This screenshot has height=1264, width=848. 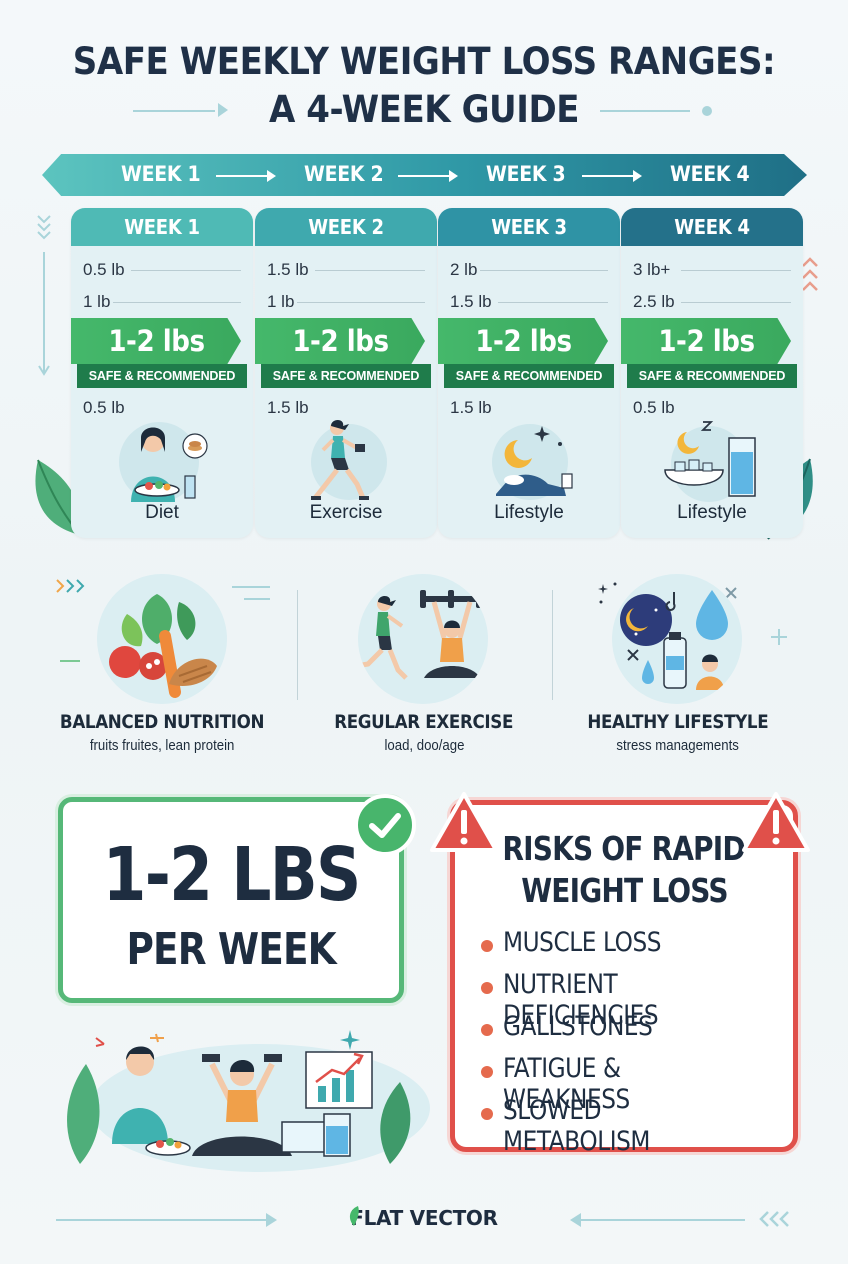 I want to click on down-chevrons-icon, so click(x=44, y=295).